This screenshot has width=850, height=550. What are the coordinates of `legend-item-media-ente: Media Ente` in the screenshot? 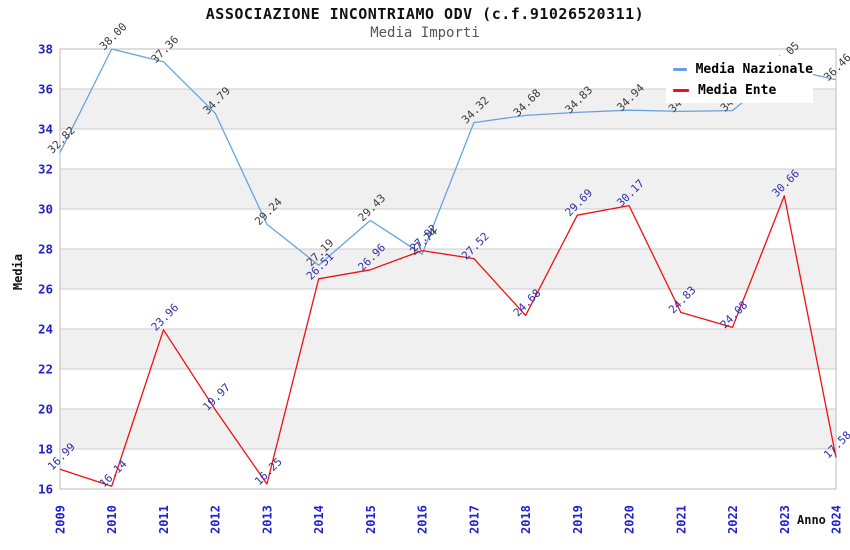 It's located at (739, 90).